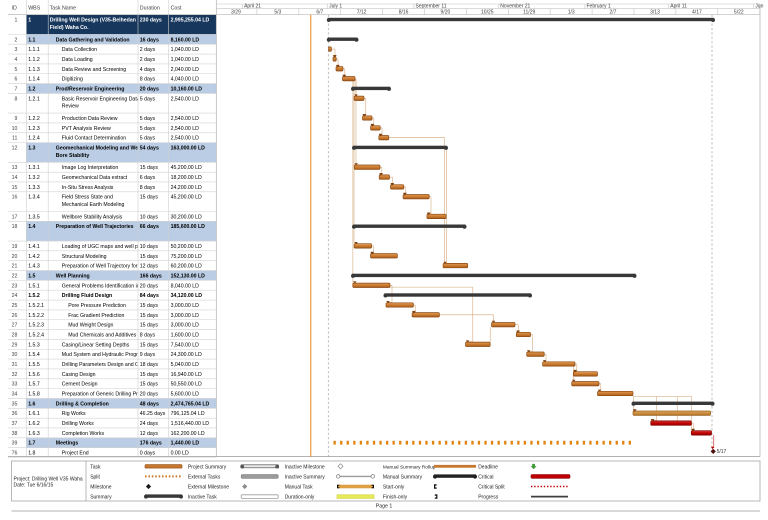 Image resolution: width=768 pixels, height=520 pixels. What do you see at coordinates (101, 355) in the screenshot?
I see `svg-text:Mud System and Hydraulic Progr: Mud System and Hydraulic Progra` at bounding box center [101, 355].